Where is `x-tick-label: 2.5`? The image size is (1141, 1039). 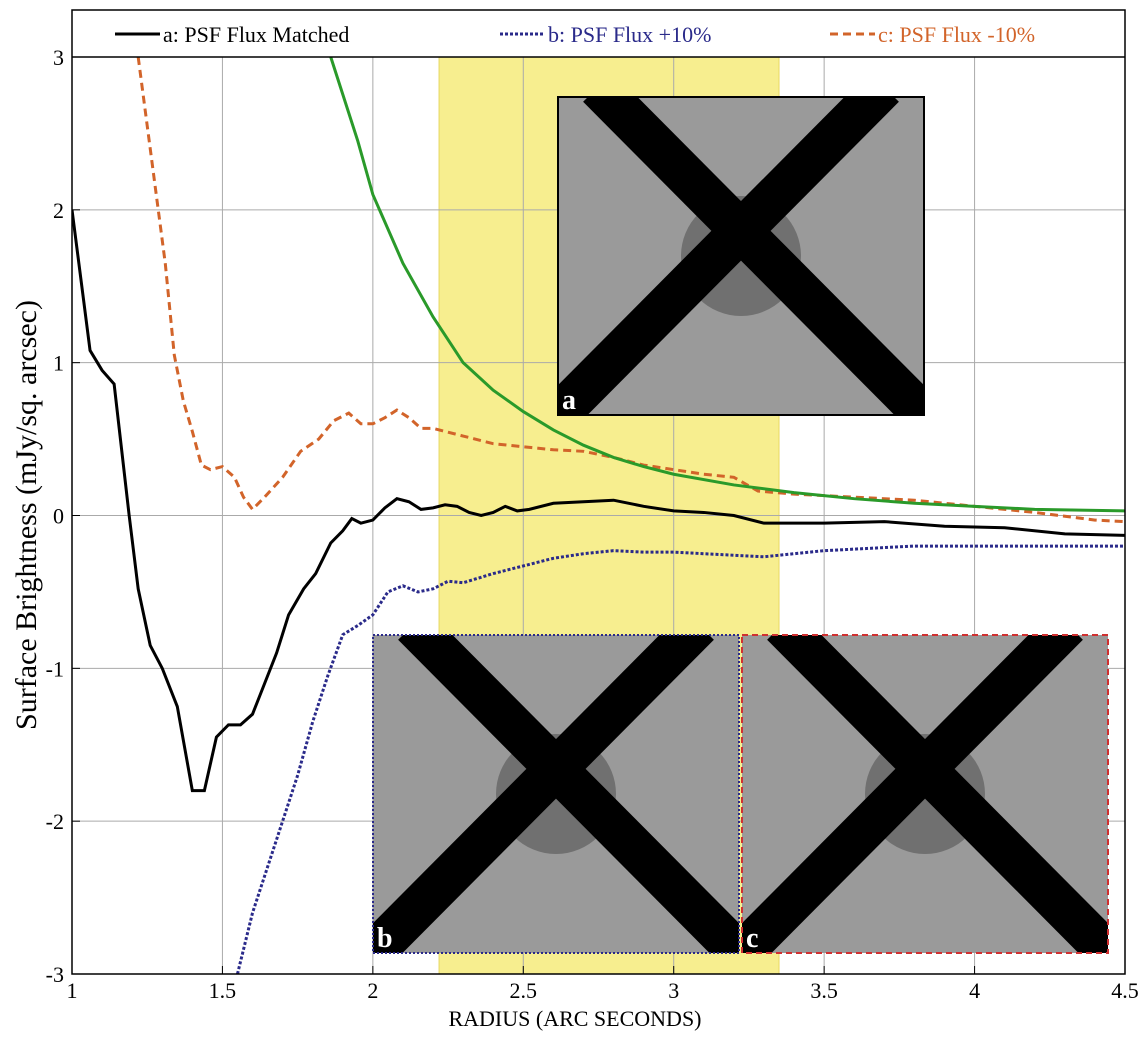
x-tick-label: 2.5 is located at coordinates (524, 990).